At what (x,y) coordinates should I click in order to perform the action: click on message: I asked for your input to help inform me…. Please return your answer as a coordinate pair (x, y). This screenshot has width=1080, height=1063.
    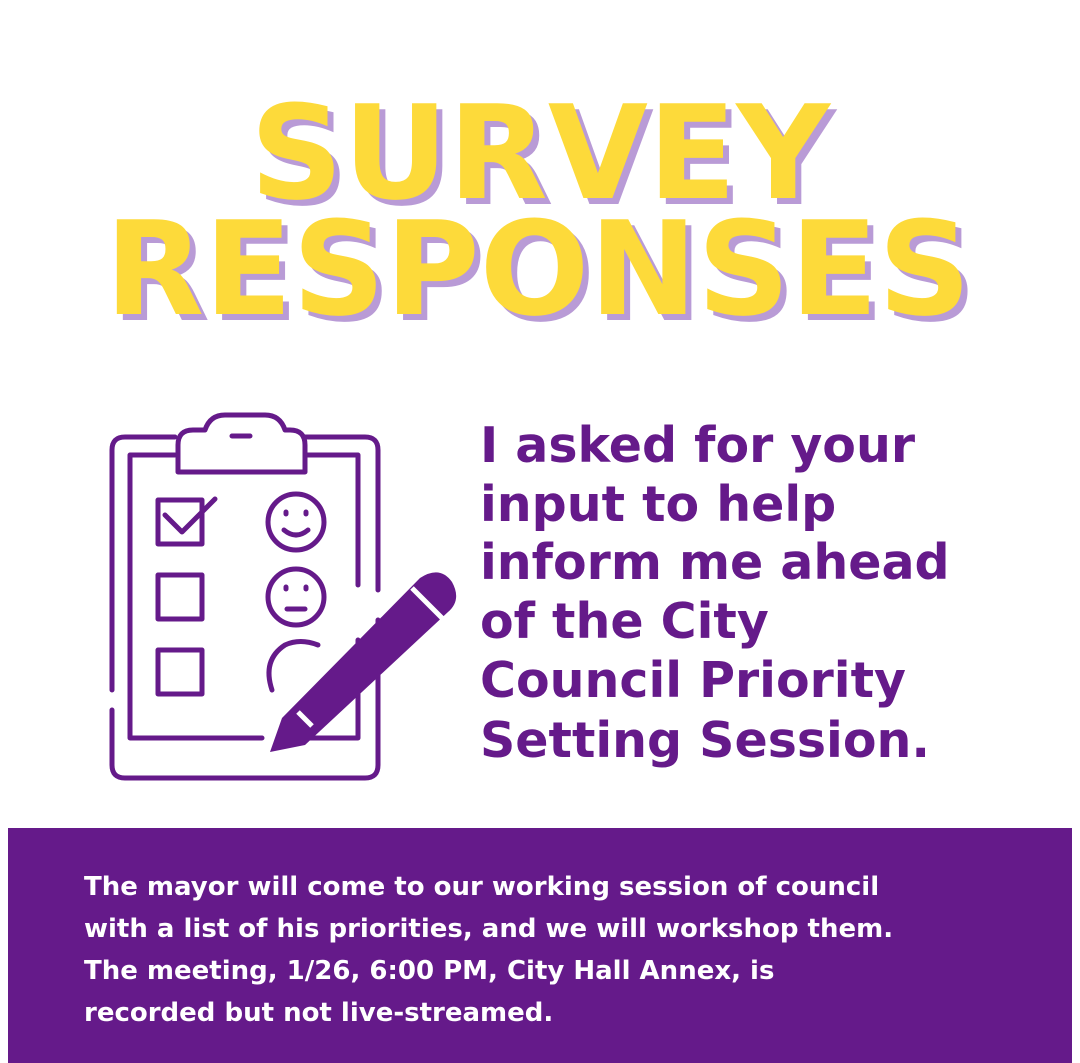
    Looking at the image, I should click on (715, 593).